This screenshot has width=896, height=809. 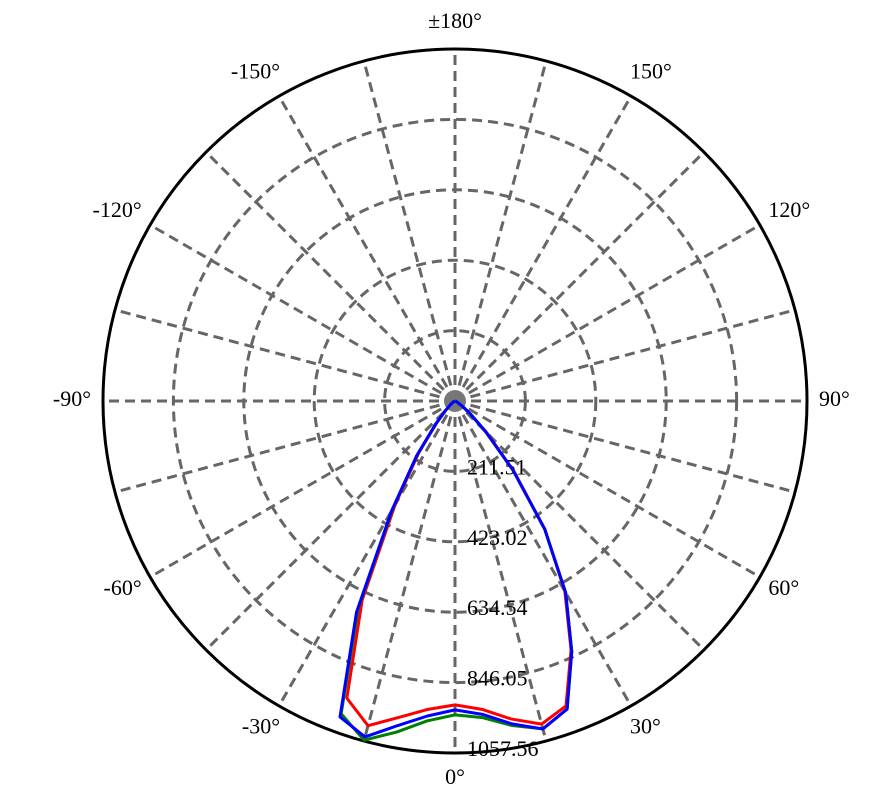 What do you see at coordinates (255, 71) in the screenshot?
I see `theta-tick-label: -150°` at bounding box center [255, 71].